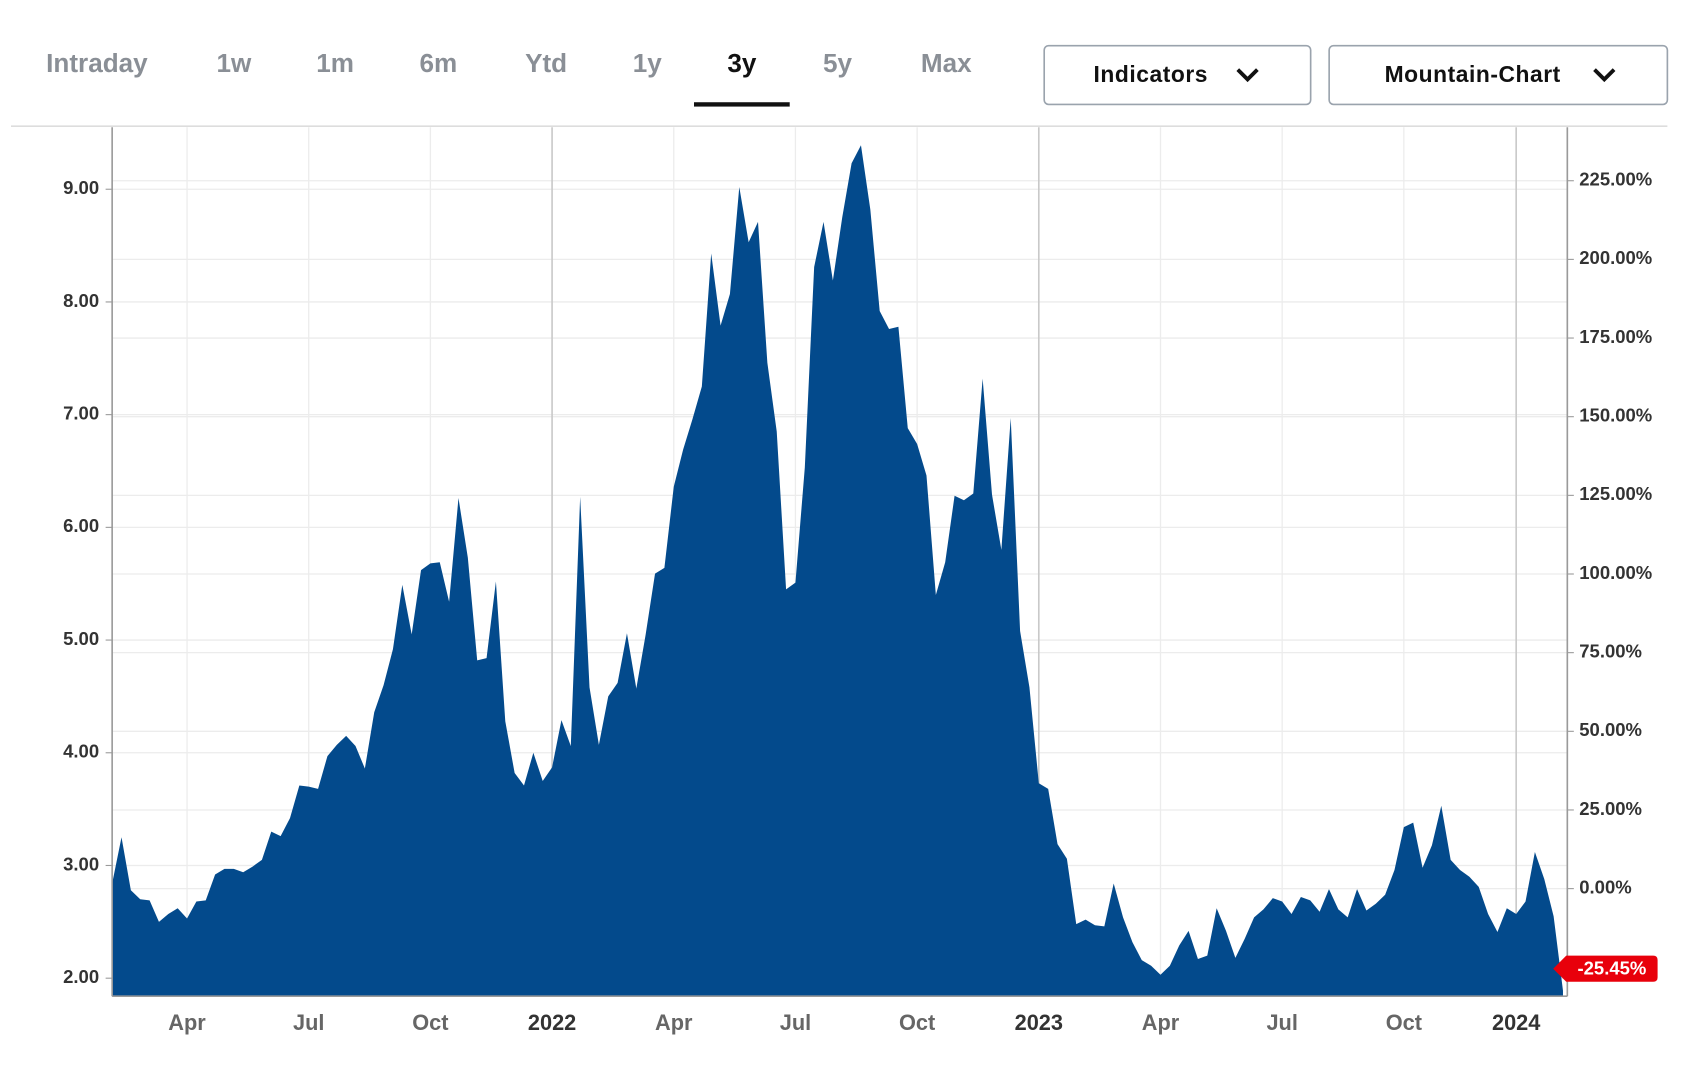 This screenshot has width=1686, height=1068. I want to click on range-tab: 3y, so click(742, 63).